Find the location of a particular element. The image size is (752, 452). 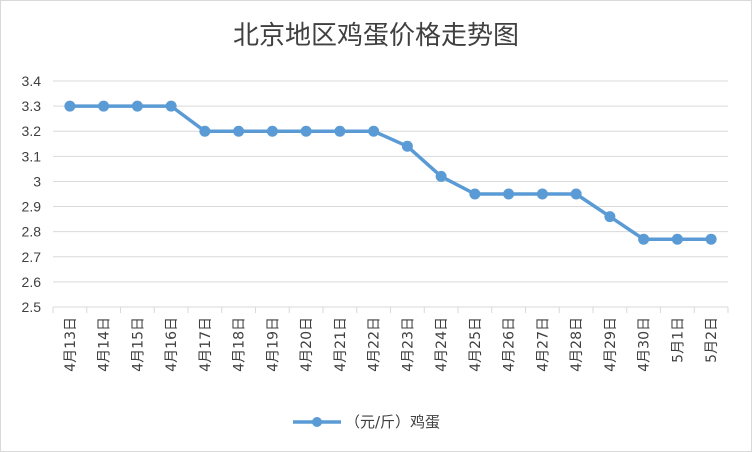

y-tick-label: 2.6 is located at coordinates (32, 282).